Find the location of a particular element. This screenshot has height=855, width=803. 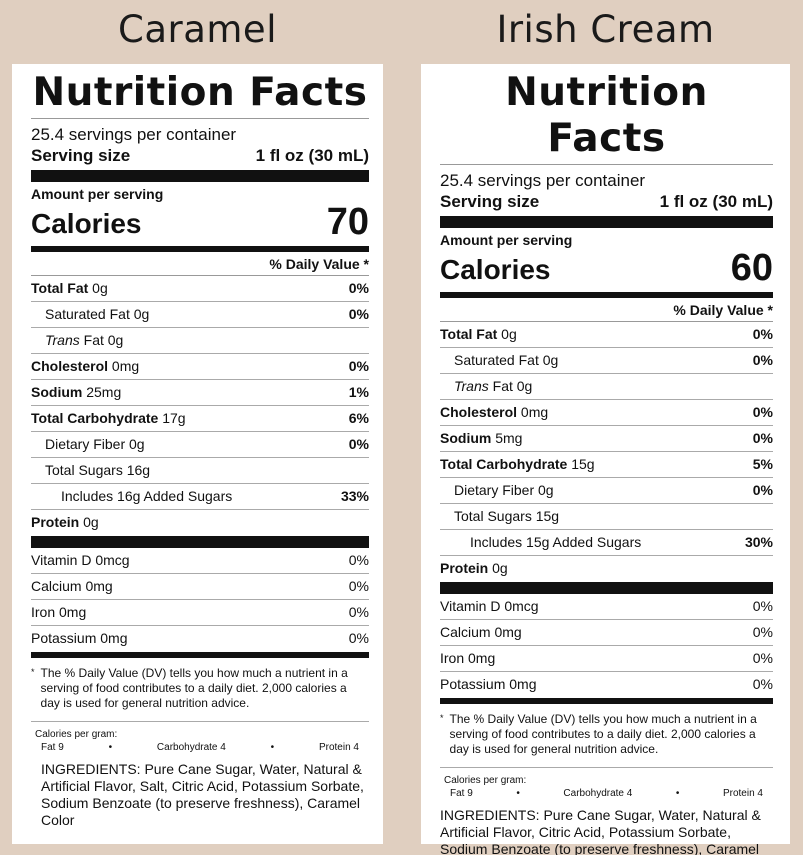

nutrient-label: Total Fat 0g is located at coordinates (478, 334).